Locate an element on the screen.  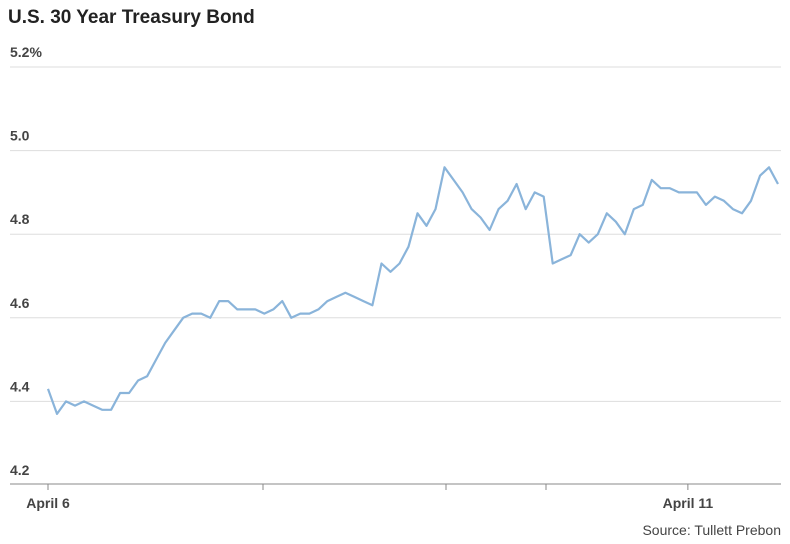
y-tick-label: 4.6 is located at coordinates (20, 303).